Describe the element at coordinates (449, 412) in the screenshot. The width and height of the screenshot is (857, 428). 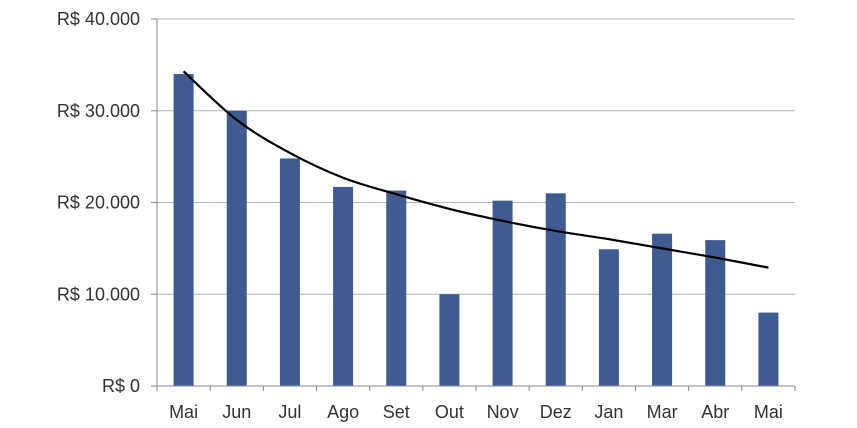
I see `x-tick-label-5: Out` at that location.